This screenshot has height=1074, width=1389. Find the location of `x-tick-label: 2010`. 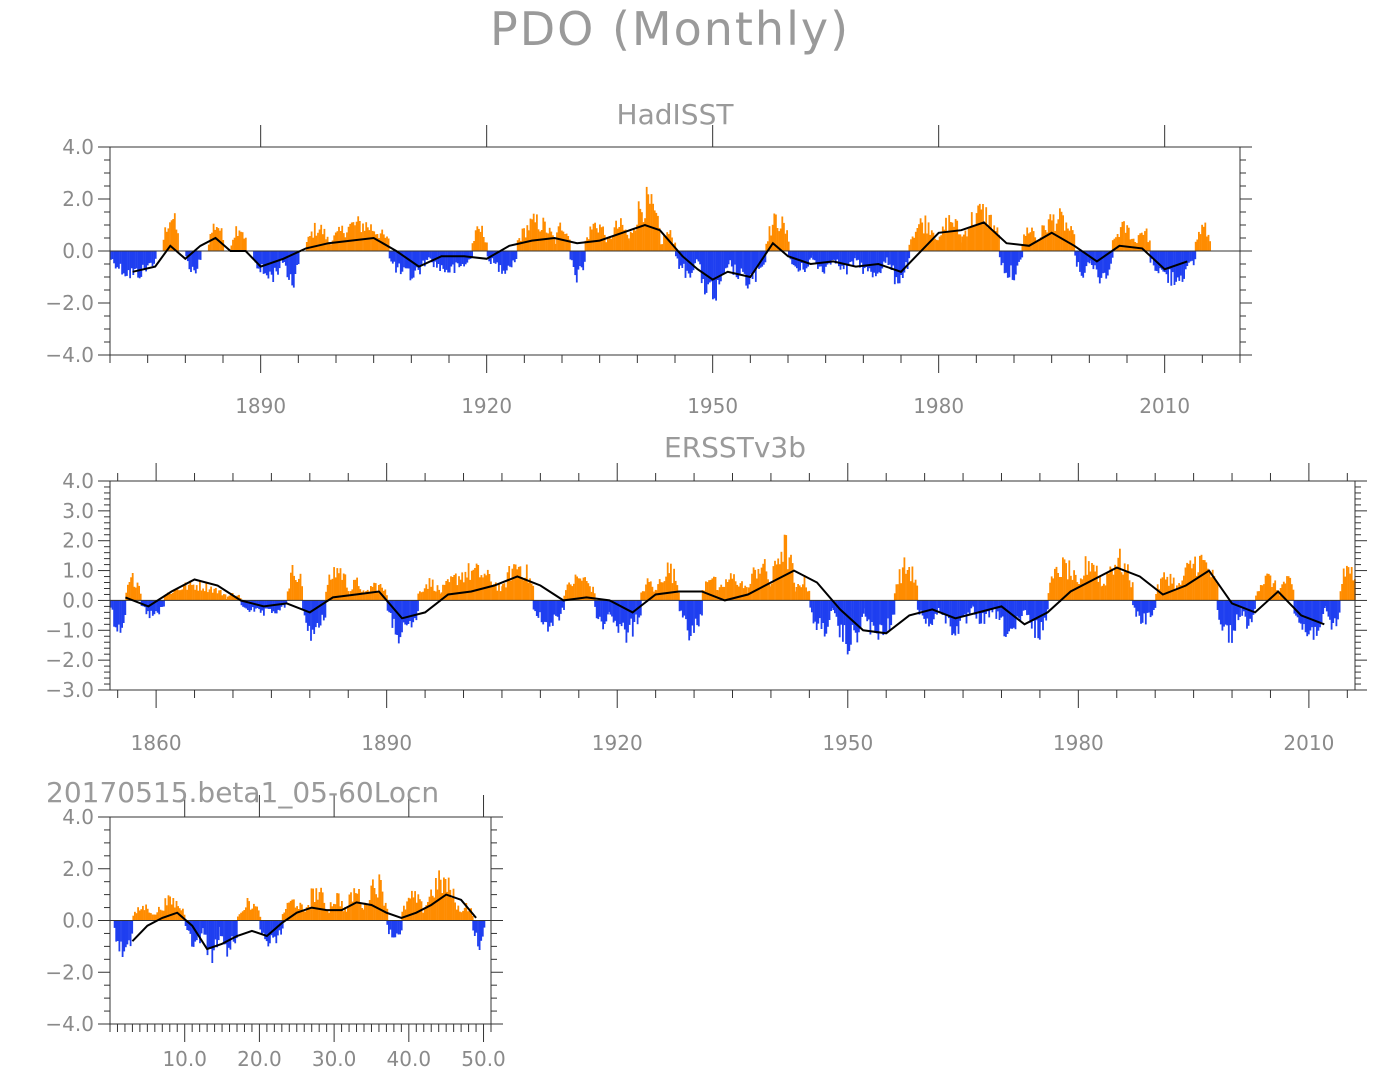

x-tick-label: 2010 is located at coordinates (1308, 743).